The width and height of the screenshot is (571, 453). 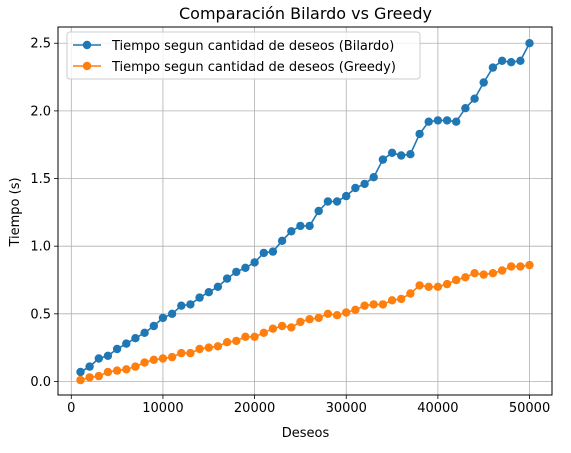 What do you see at coordinates (15, 212) in the screenshot?
I see `y-axis-label: Tiempo (s)` at bounding box center [15, 212].